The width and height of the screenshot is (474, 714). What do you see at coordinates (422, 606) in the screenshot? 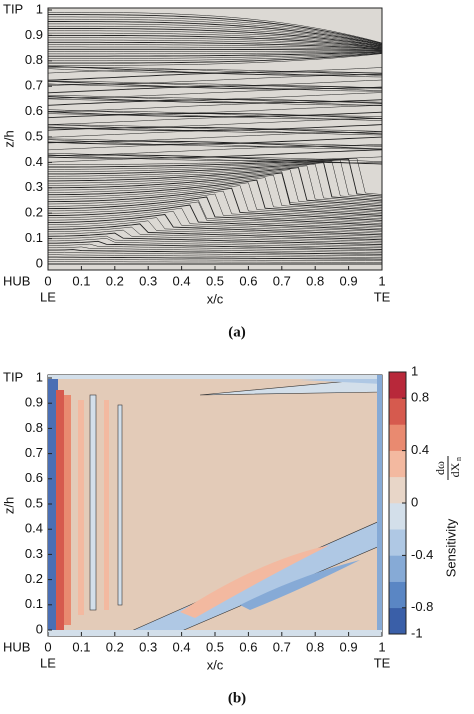
I see `colorbar-tick-label: -0.8` at bounding box center [422, 606].